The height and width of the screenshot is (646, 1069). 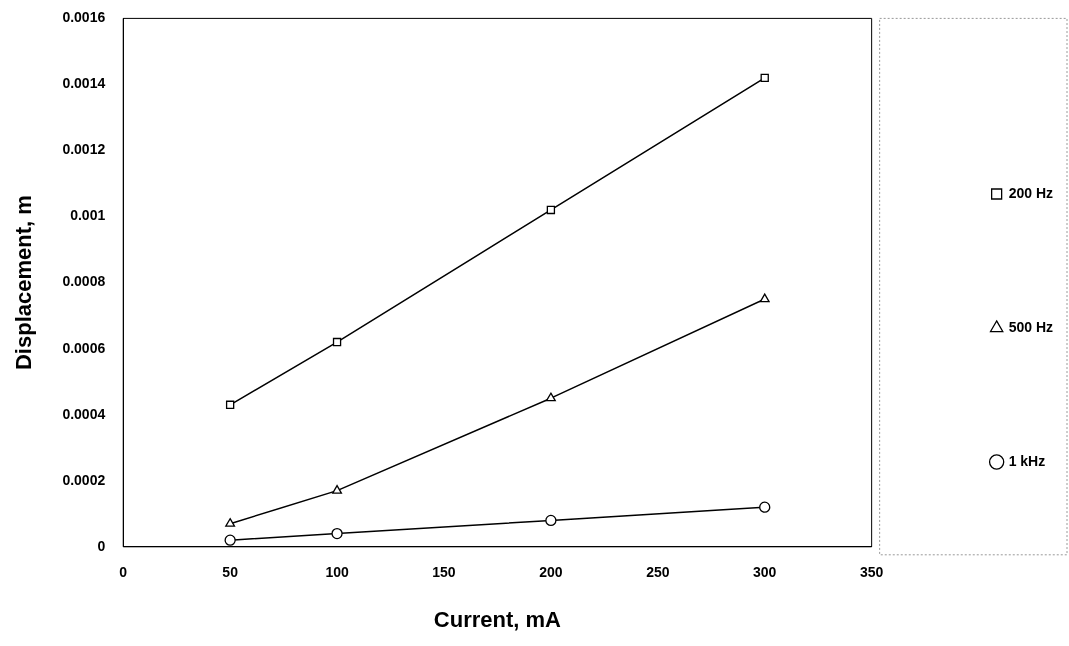 I want to click on x-tick-label: 200, so click(x=551, y=572).